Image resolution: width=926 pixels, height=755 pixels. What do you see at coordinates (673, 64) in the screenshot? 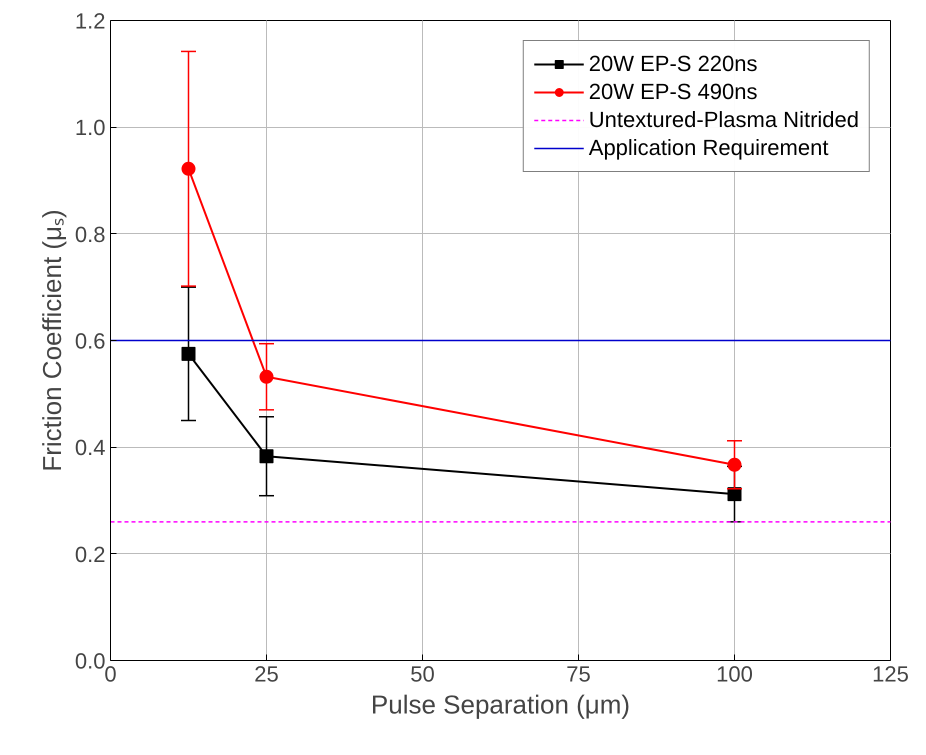
I see `legend-label: 20W EP-S 220ns` at bounding box center [673, 64].